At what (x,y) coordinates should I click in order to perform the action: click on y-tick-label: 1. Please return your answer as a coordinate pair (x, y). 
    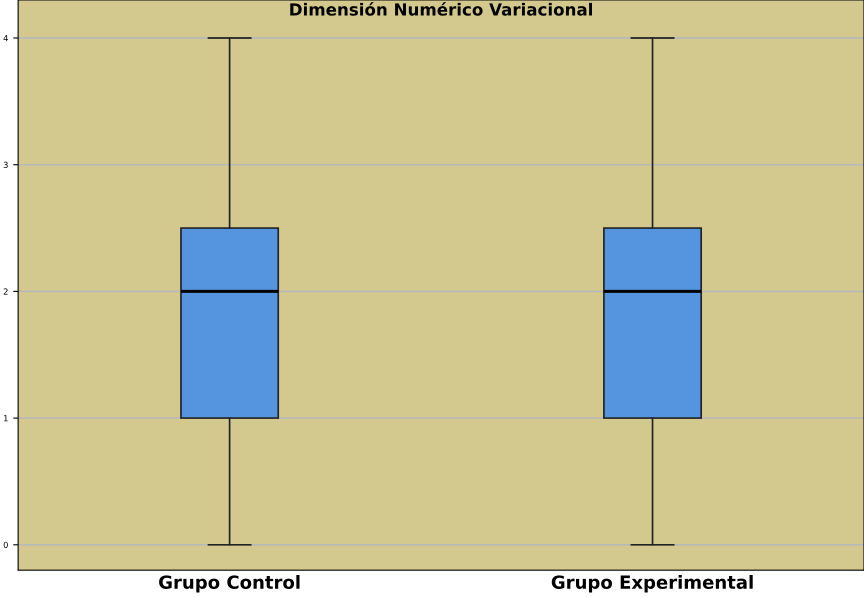
    Looking at the image, I should click on (6, 418).